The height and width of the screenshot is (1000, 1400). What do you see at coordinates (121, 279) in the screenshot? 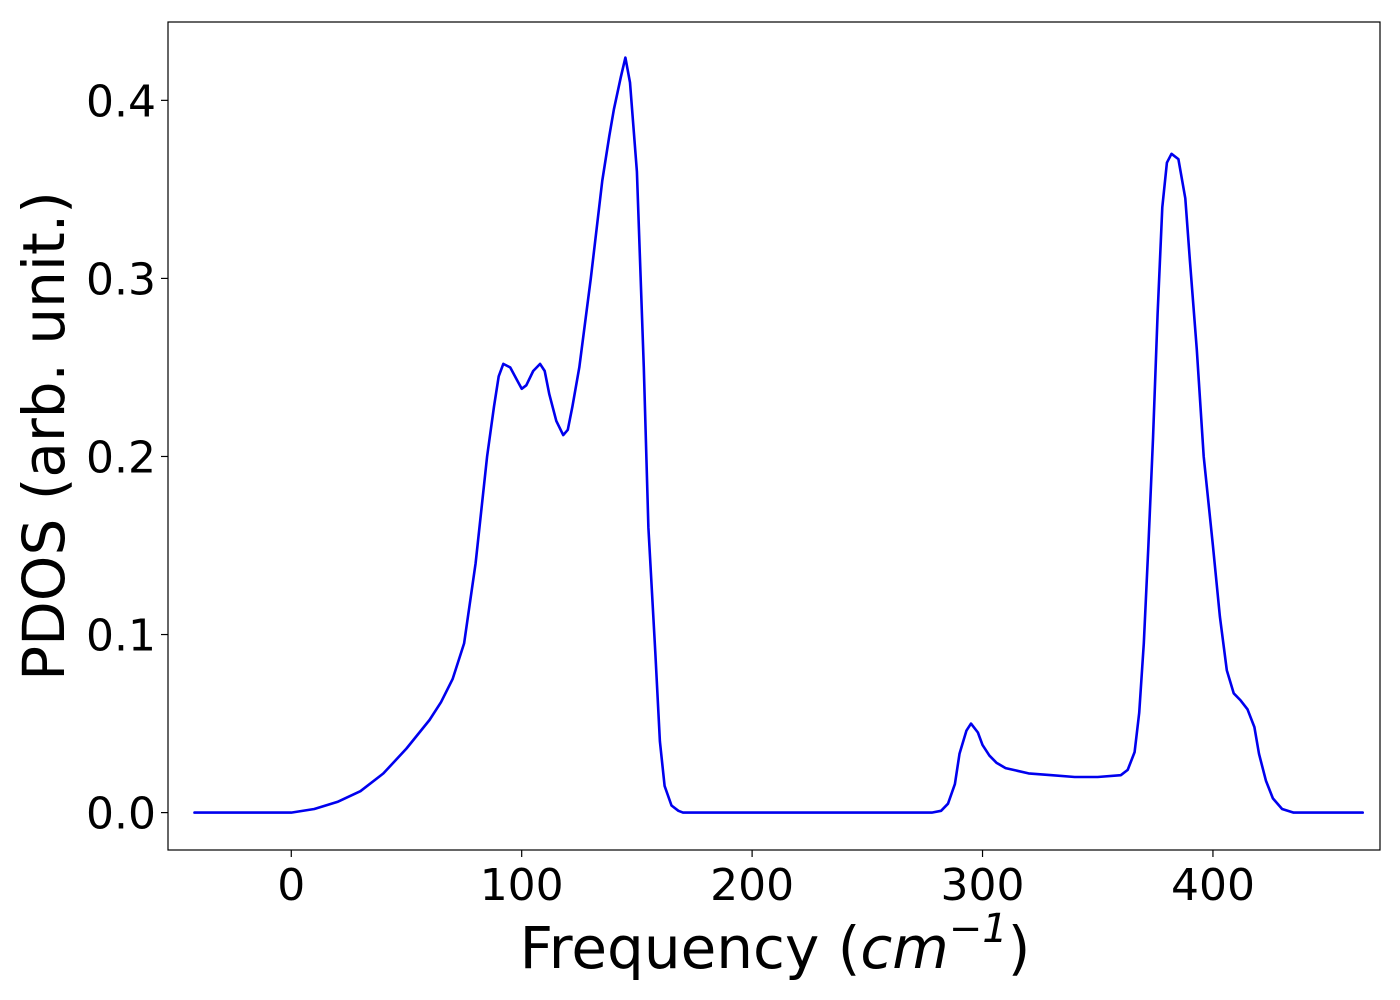
I see `y-tick-label: 0.3` at bounding box center [121, 279].